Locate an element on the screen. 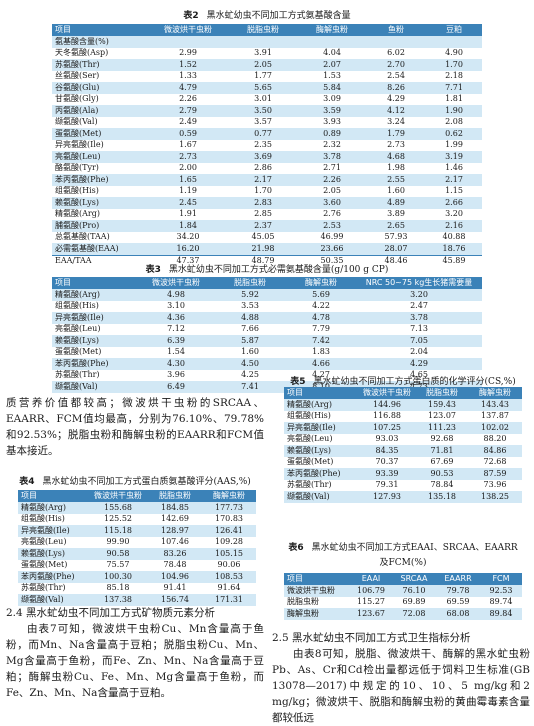  t4-cell: 107.46 is located at coordinates (175, 542).